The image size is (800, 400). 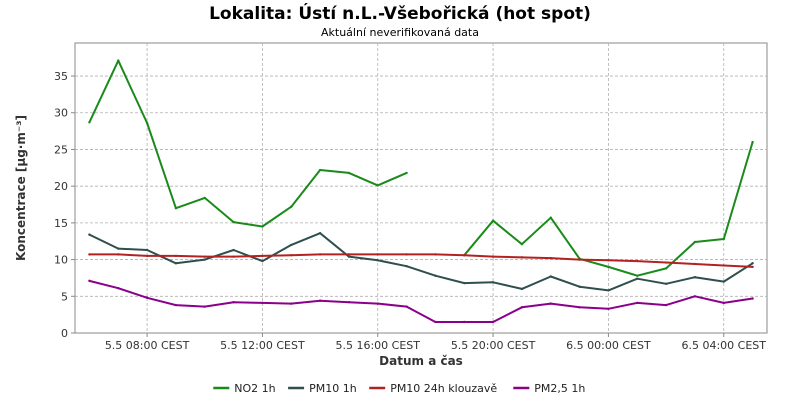 I want to click on y-tick-label: 0, so click(x=64, y=333).